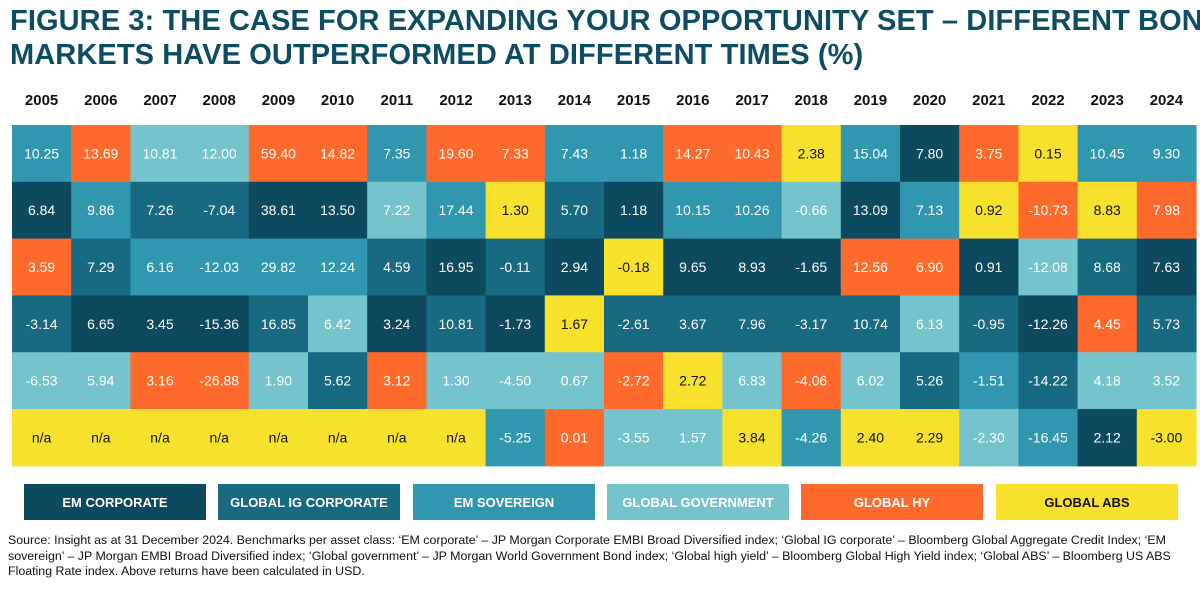  Describe the element at coordinates (692, 153) in the screenshot. I see `return-value: 14.27` at that location.